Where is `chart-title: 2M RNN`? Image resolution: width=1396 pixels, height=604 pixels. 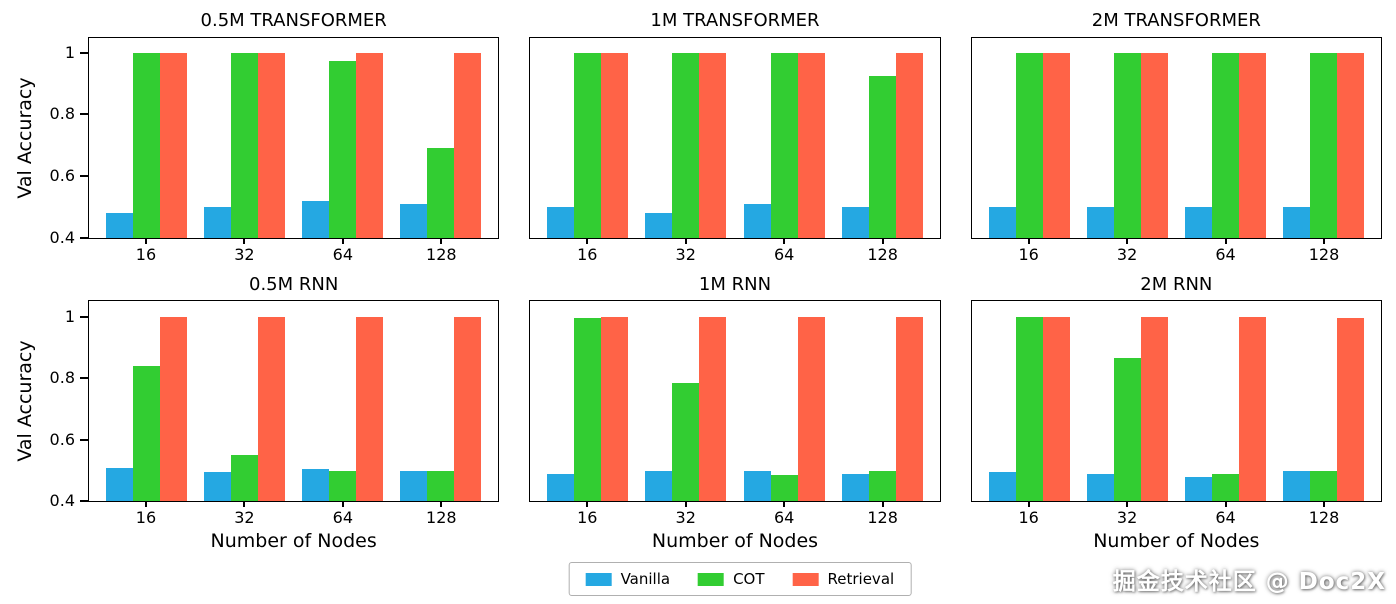
chart-title: 2M RNN is located at coordinates (1176, 284).